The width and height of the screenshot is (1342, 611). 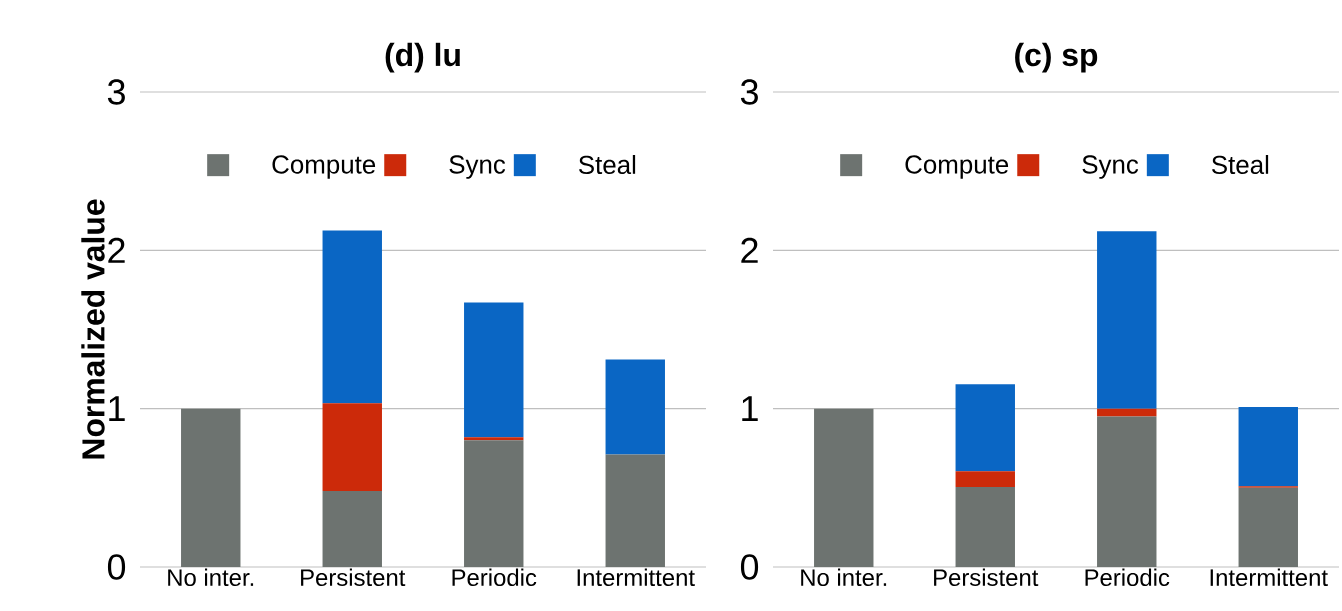 I want to click on chart-title: (d) lu, so click(x=422, y=57).